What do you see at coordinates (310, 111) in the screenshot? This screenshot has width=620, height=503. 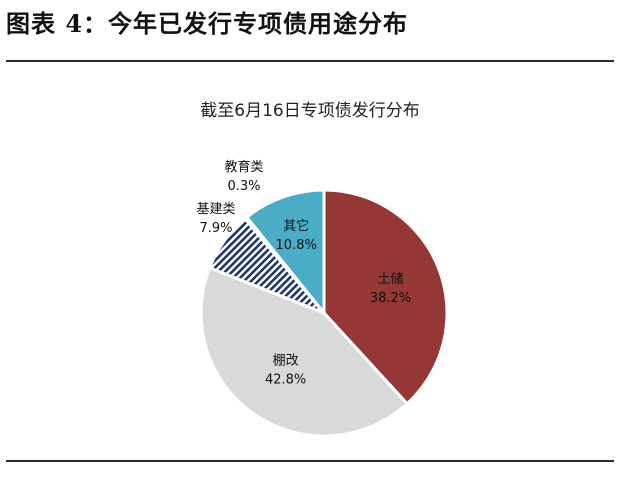 I see `chart-title: 截至6月16日专项债发行分布` at bounding box center [310, 111].